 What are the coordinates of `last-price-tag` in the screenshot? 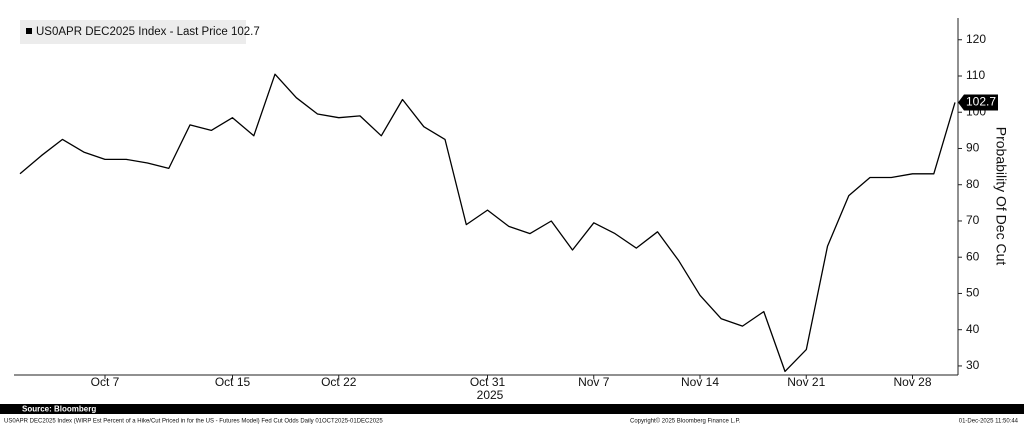 It's located at (978, 102).